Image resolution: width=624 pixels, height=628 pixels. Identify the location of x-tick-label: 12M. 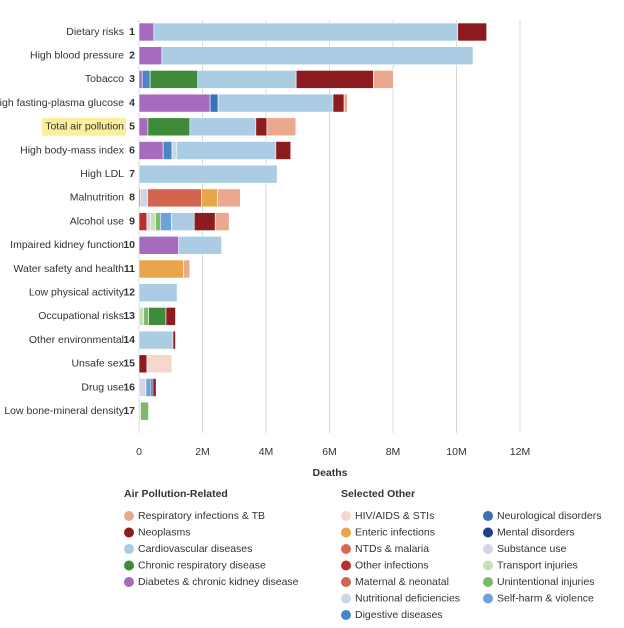
(520, 452).